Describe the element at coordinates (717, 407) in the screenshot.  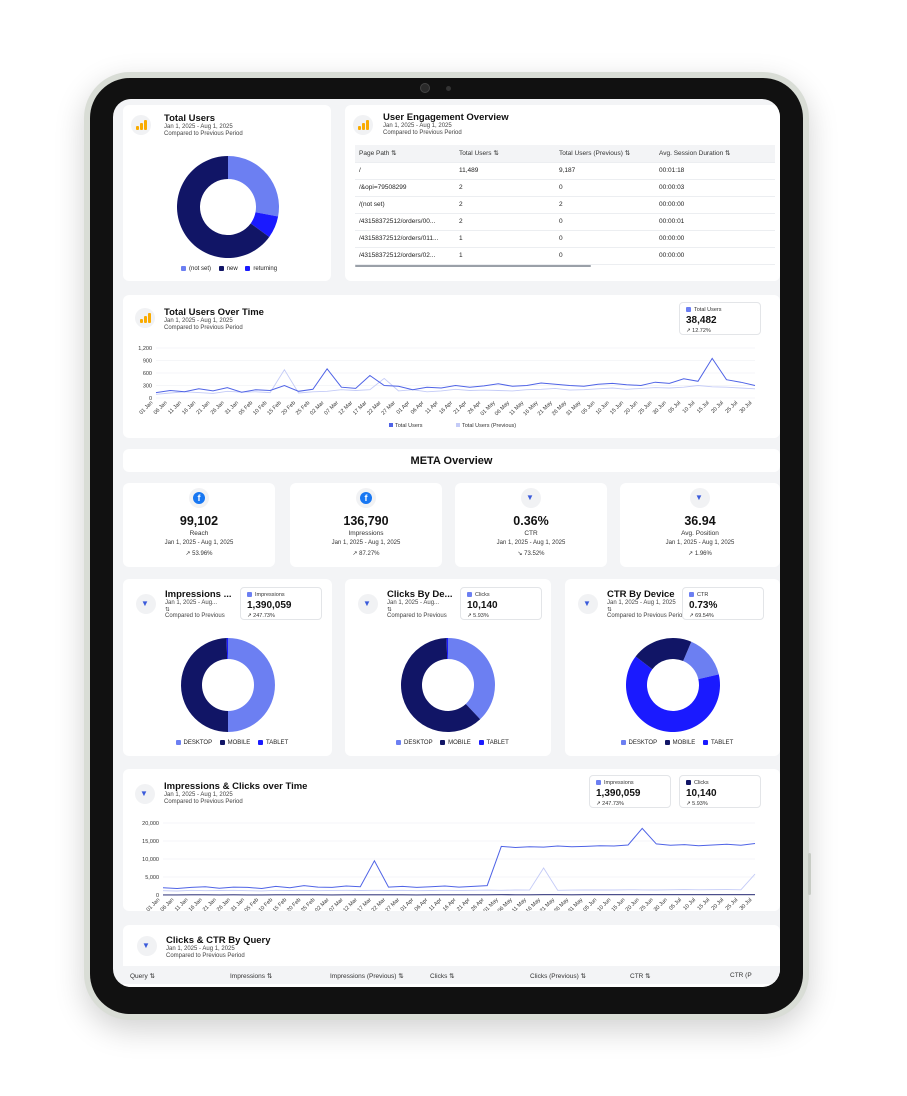
I see `x-tick-label: 20 Jul` at that location.